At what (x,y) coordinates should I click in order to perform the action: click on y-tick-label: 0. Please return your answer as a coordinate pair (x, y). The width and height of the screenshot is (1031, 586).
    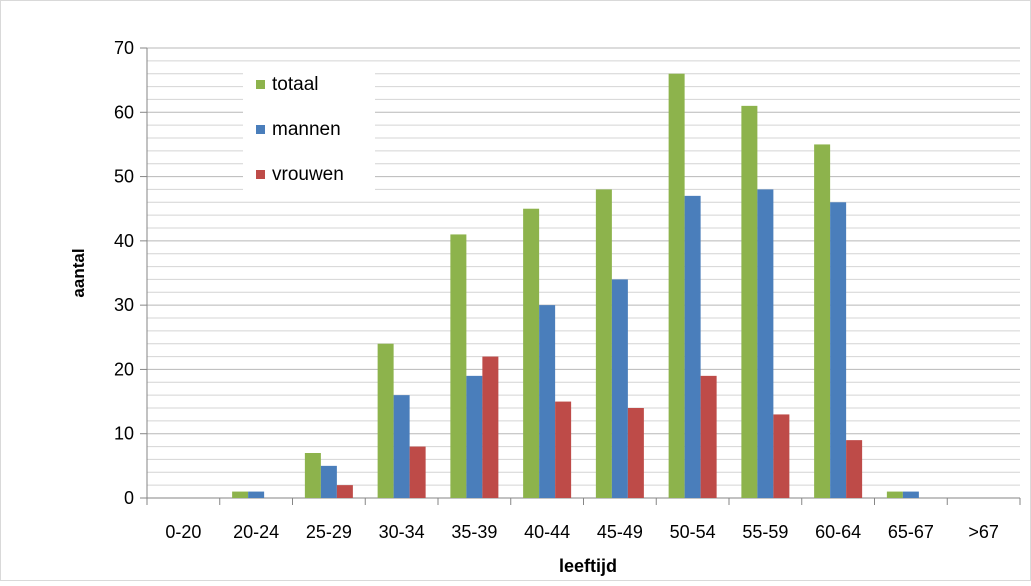
    Looking at the image, I should click on (129, 498).